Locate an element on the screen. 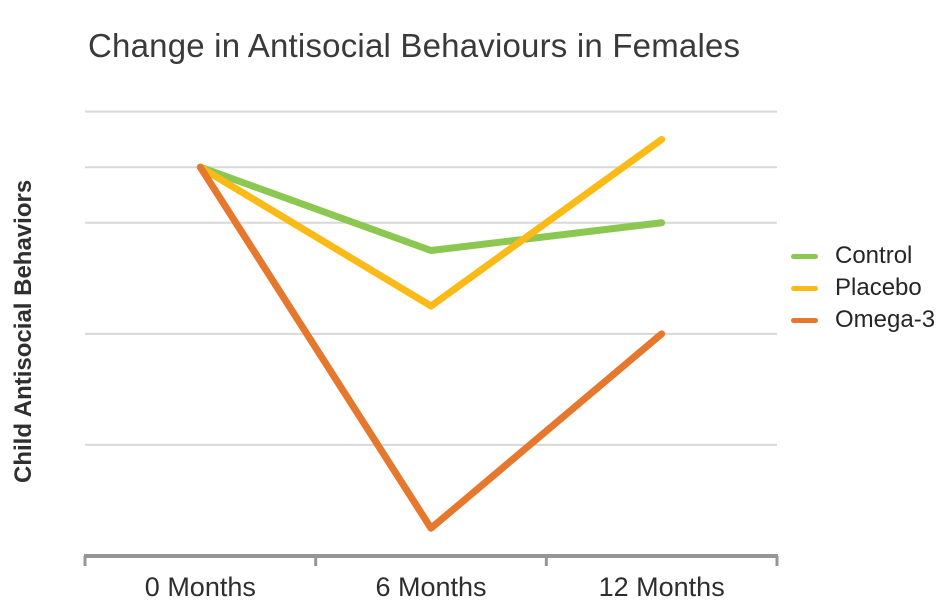  legend-marker-placebo is located at coordinates (804, 288).